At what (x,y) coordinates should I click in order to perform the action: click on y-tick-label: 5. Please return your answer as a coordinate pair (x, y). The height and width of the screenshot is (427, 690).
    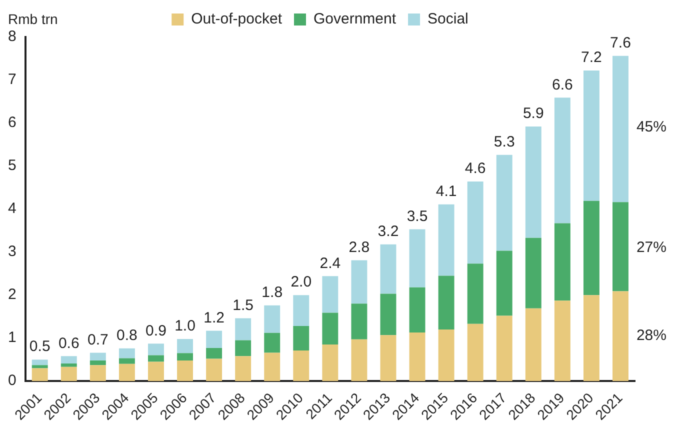
    Looking at the image, I should click on (12, 165).